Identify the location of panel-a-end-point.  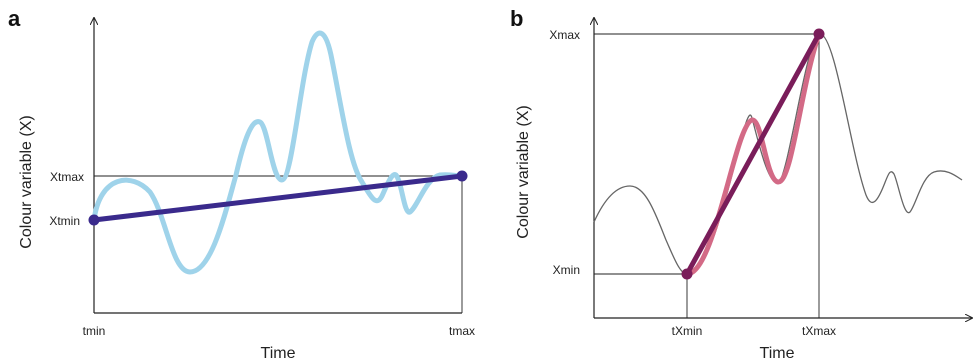
(462, 176).